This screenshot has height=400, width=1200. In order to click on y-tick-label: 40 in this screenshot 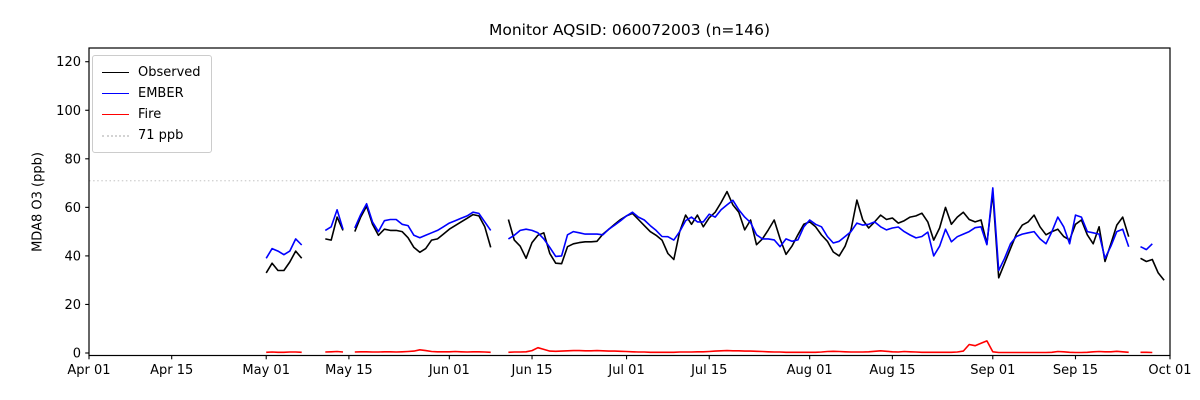, I will do `click(72, 256)`.